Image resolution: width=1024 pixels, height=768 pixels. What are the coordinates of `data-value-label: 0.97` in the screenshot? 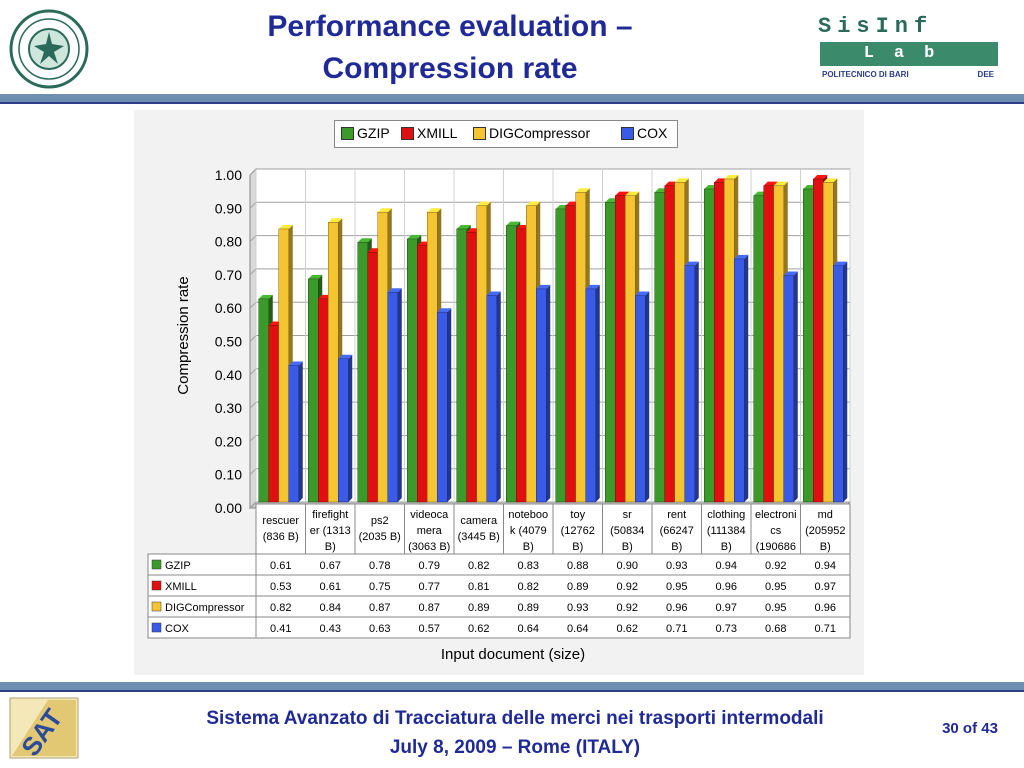 It's located at (825, 587).